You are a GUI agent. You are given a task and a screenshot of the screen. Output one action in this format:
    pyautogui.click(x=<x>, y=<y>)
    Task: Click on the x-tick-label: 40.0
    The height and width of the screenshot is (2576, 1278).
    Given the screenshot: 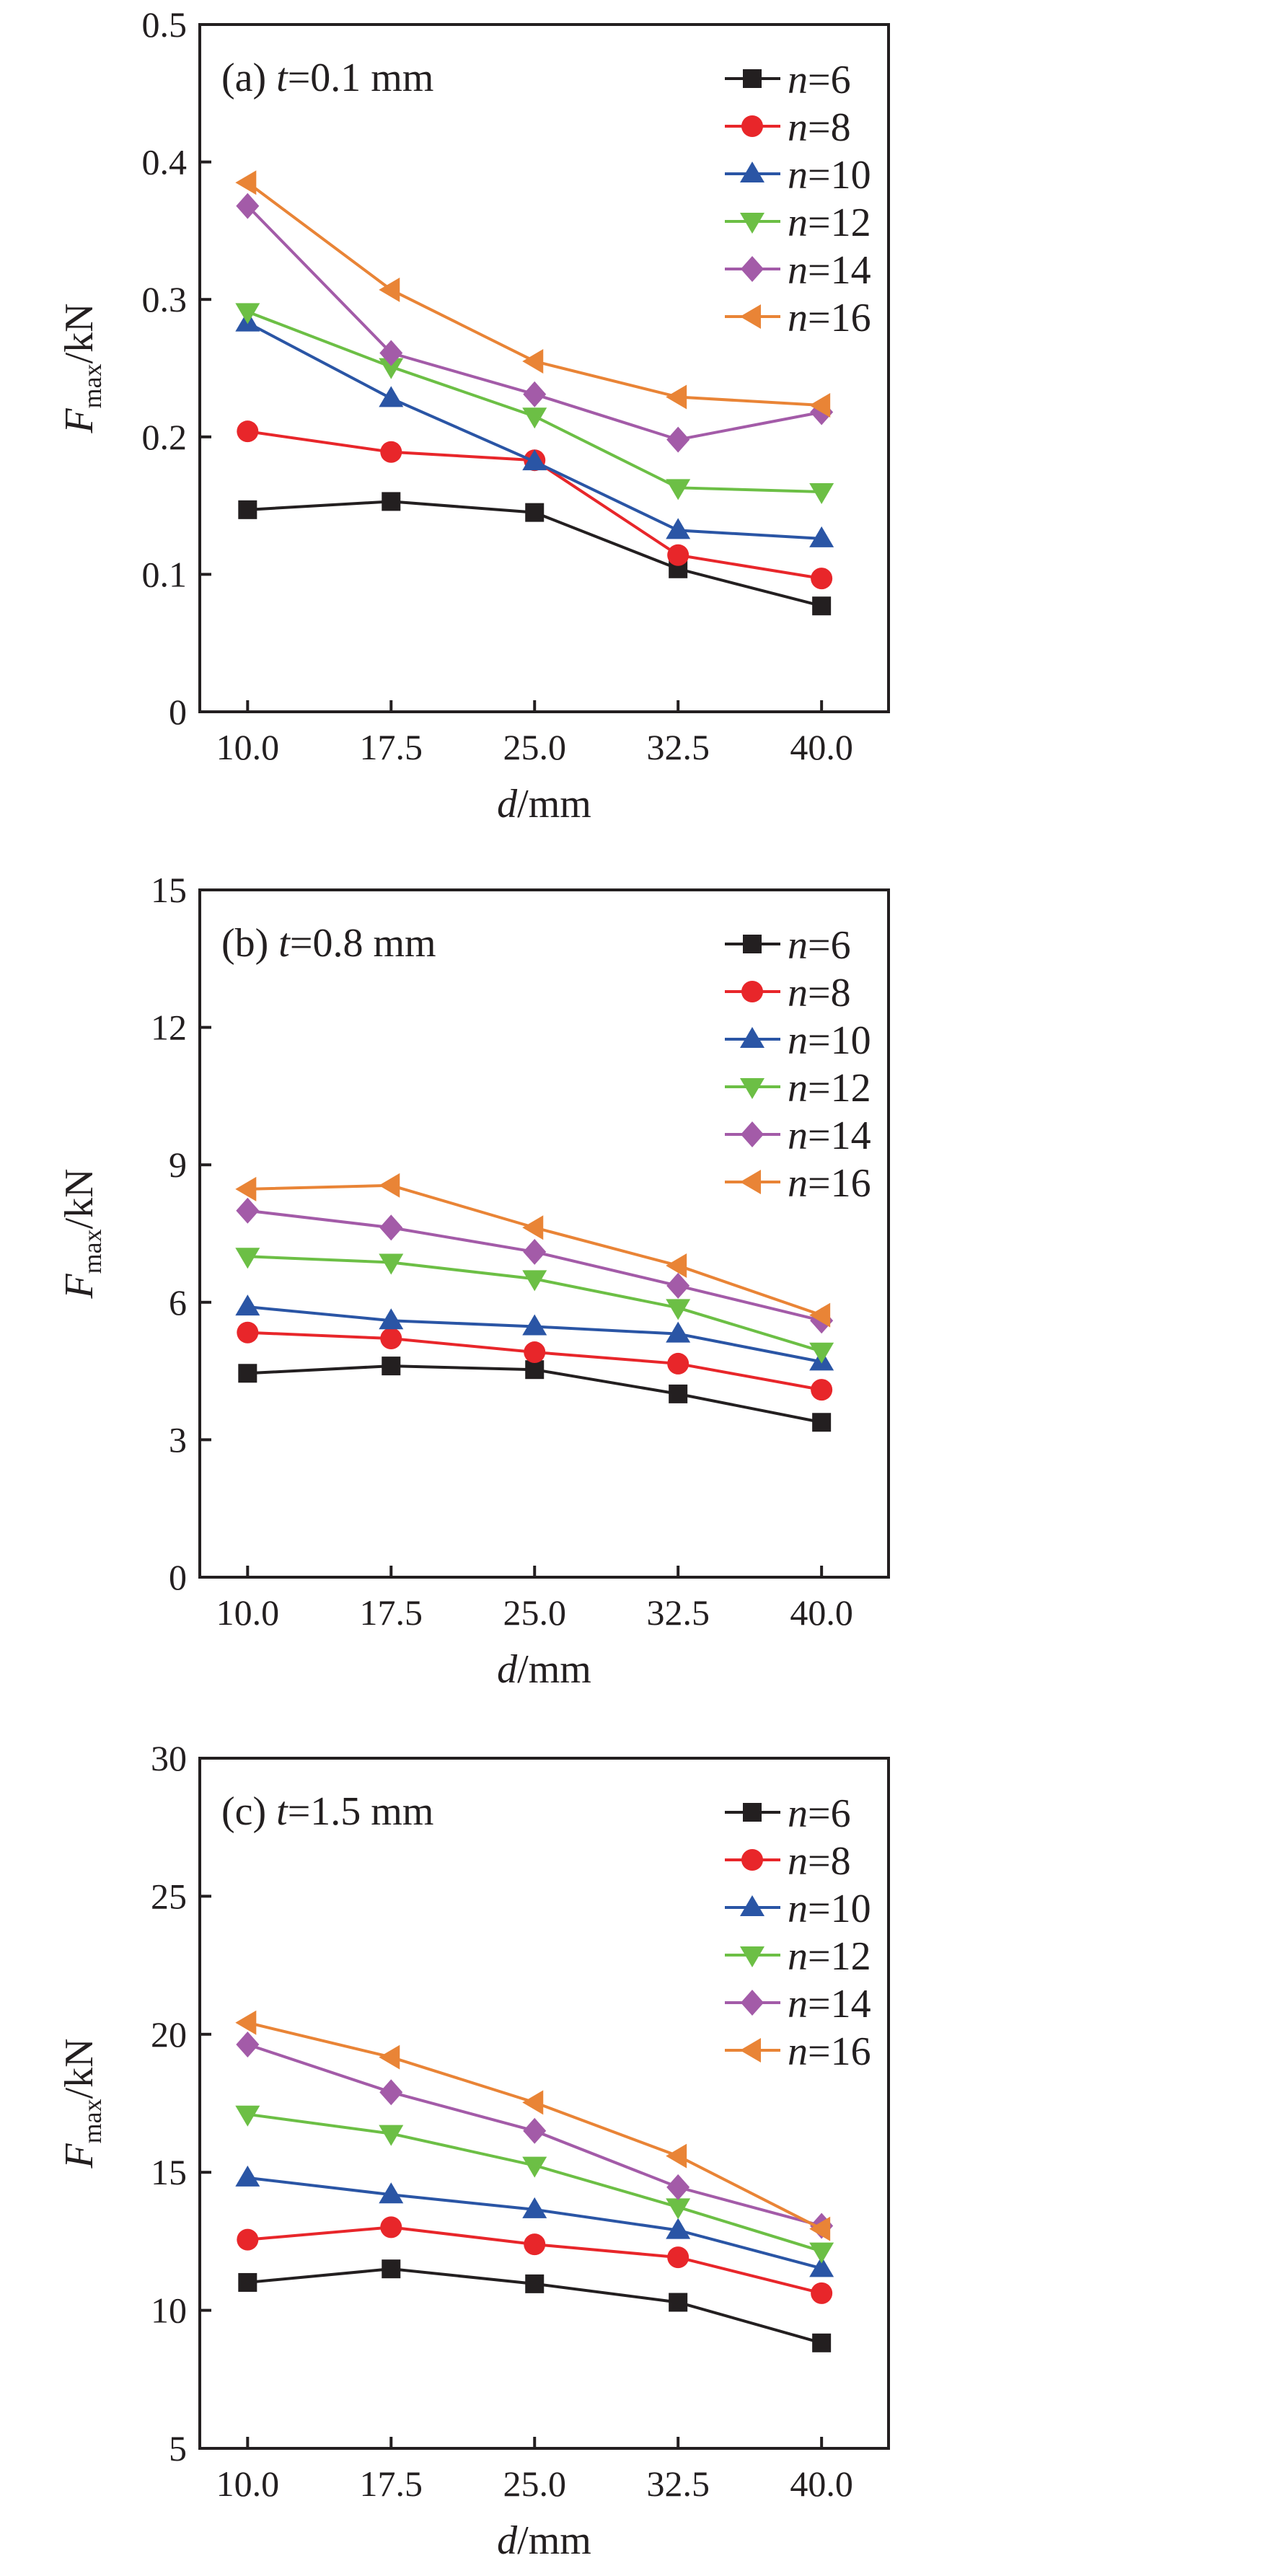 What is the action you would take?
    pyautogui.click(x=822, y=747)
    